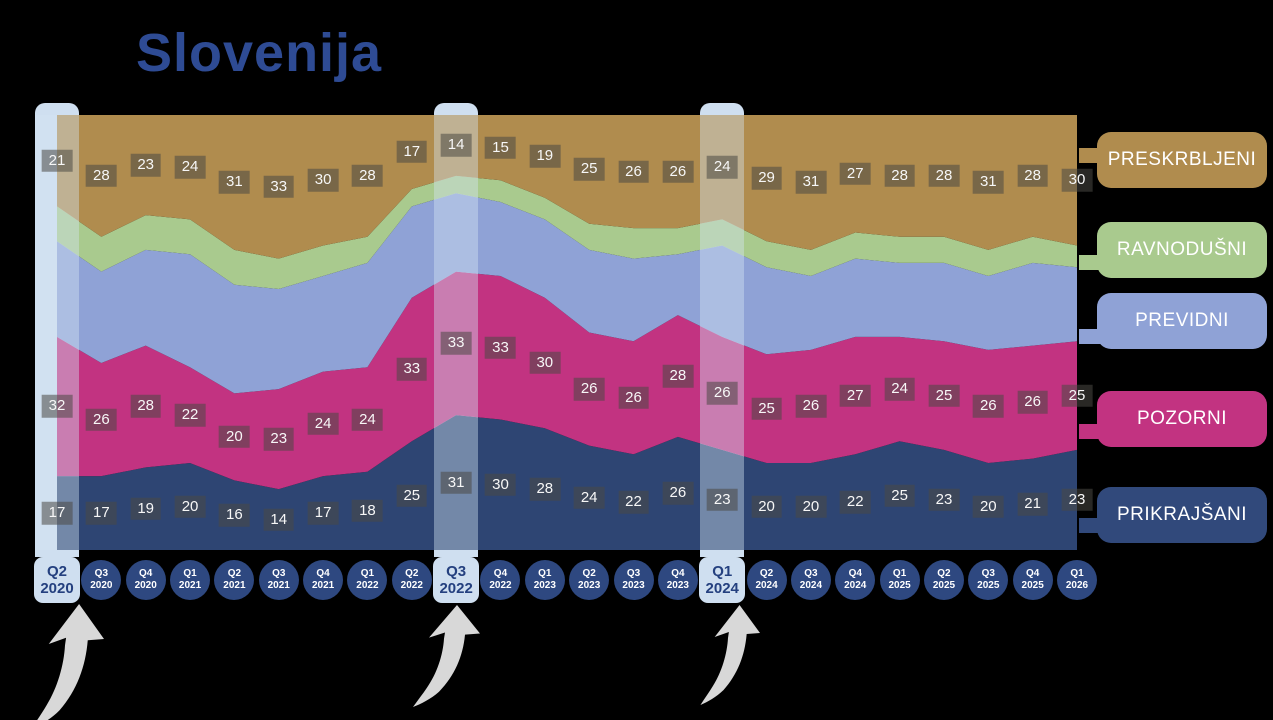 The image size is (1273, 720). Describe the element at coordinates (855, 580) in the screenshot. I see `quarter-Q4-2024: Q4 2024` at that location.